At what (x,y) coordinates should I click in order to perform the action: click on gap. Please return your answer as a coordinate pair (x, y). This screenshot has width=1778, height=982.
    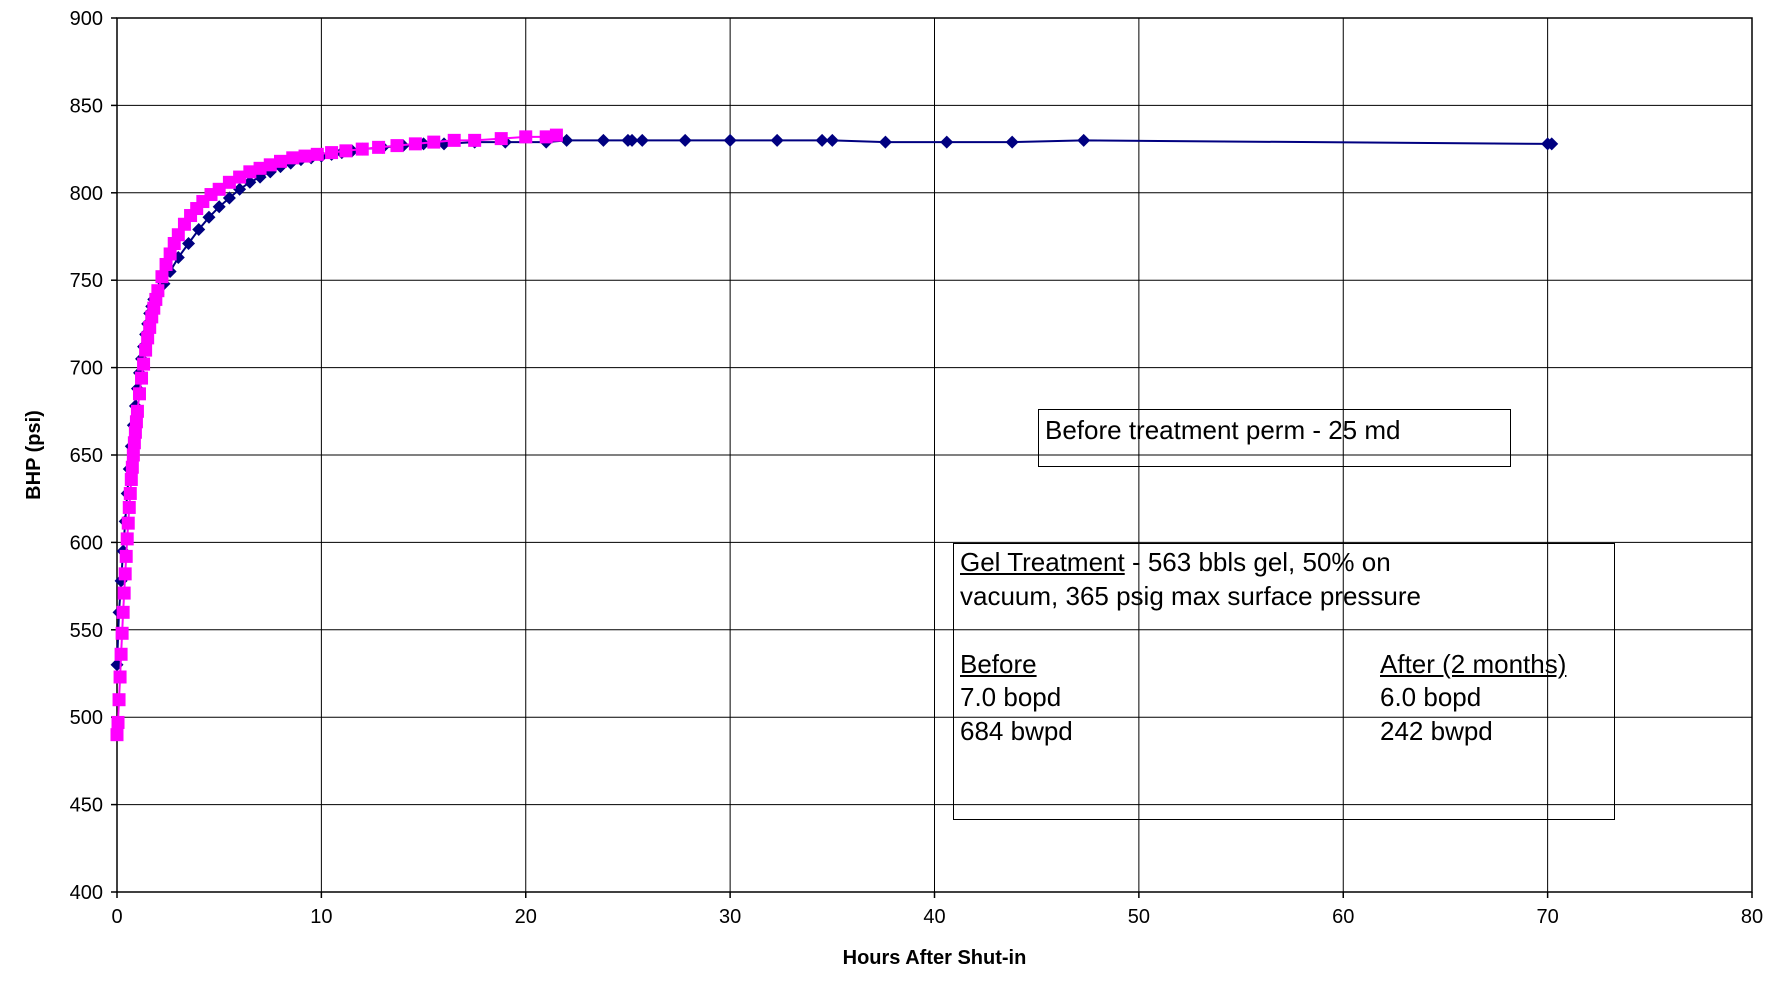
    Looking at the image, I should click on (1284, 631).